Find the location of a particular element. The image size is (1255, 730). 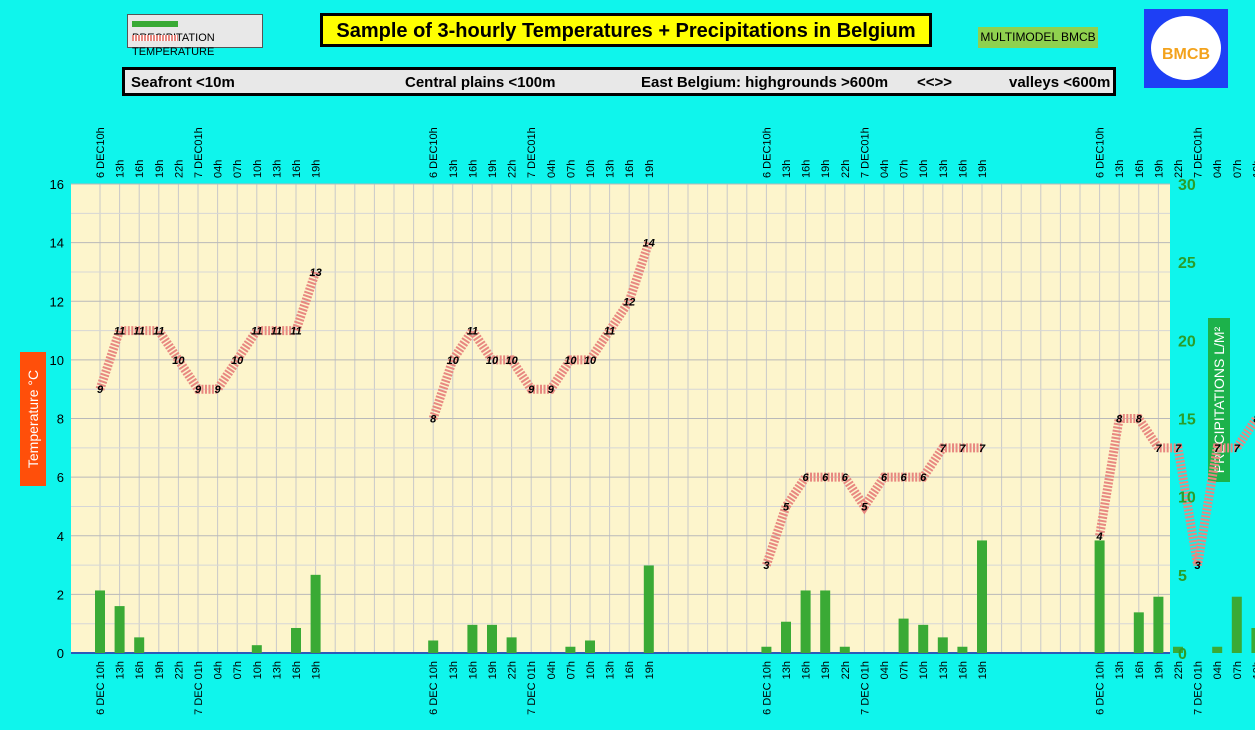

legend-temperature: TEMPERATURE is located at coordinates (197, 44).